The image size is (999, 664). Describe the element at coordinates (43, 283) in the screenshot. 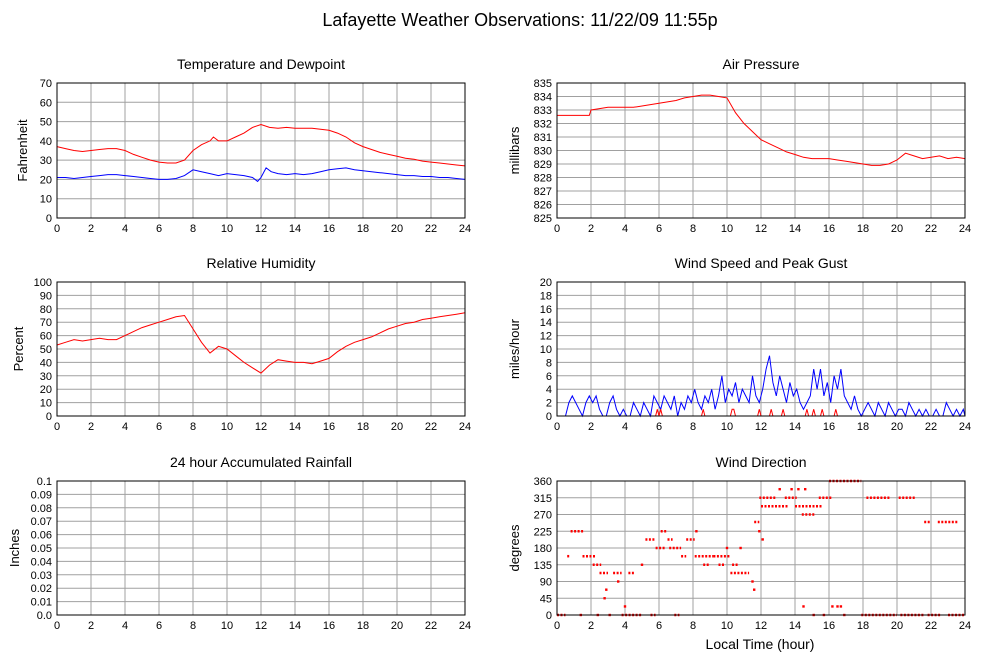

I see `y-tick-label: 100` at that location.